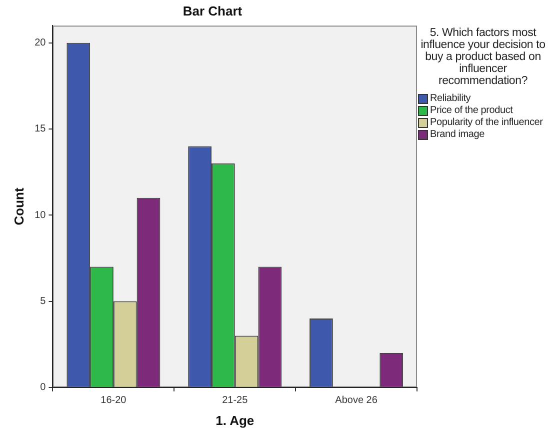  I want to click on y-tick-label: 20, so click(40, 43).